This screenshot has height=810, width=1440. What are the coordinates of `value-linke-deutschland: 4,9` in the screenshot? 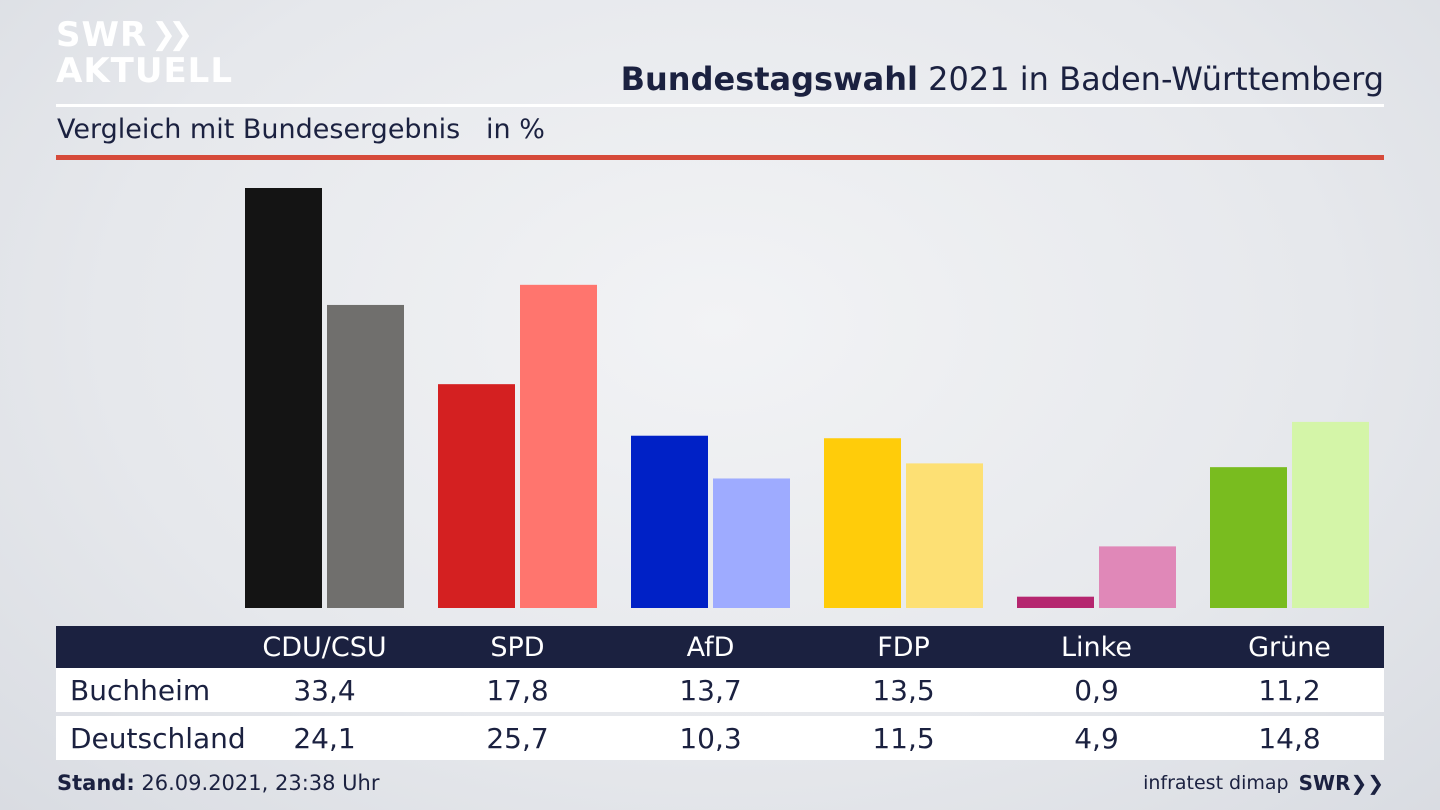 It's located at (1096, 738).